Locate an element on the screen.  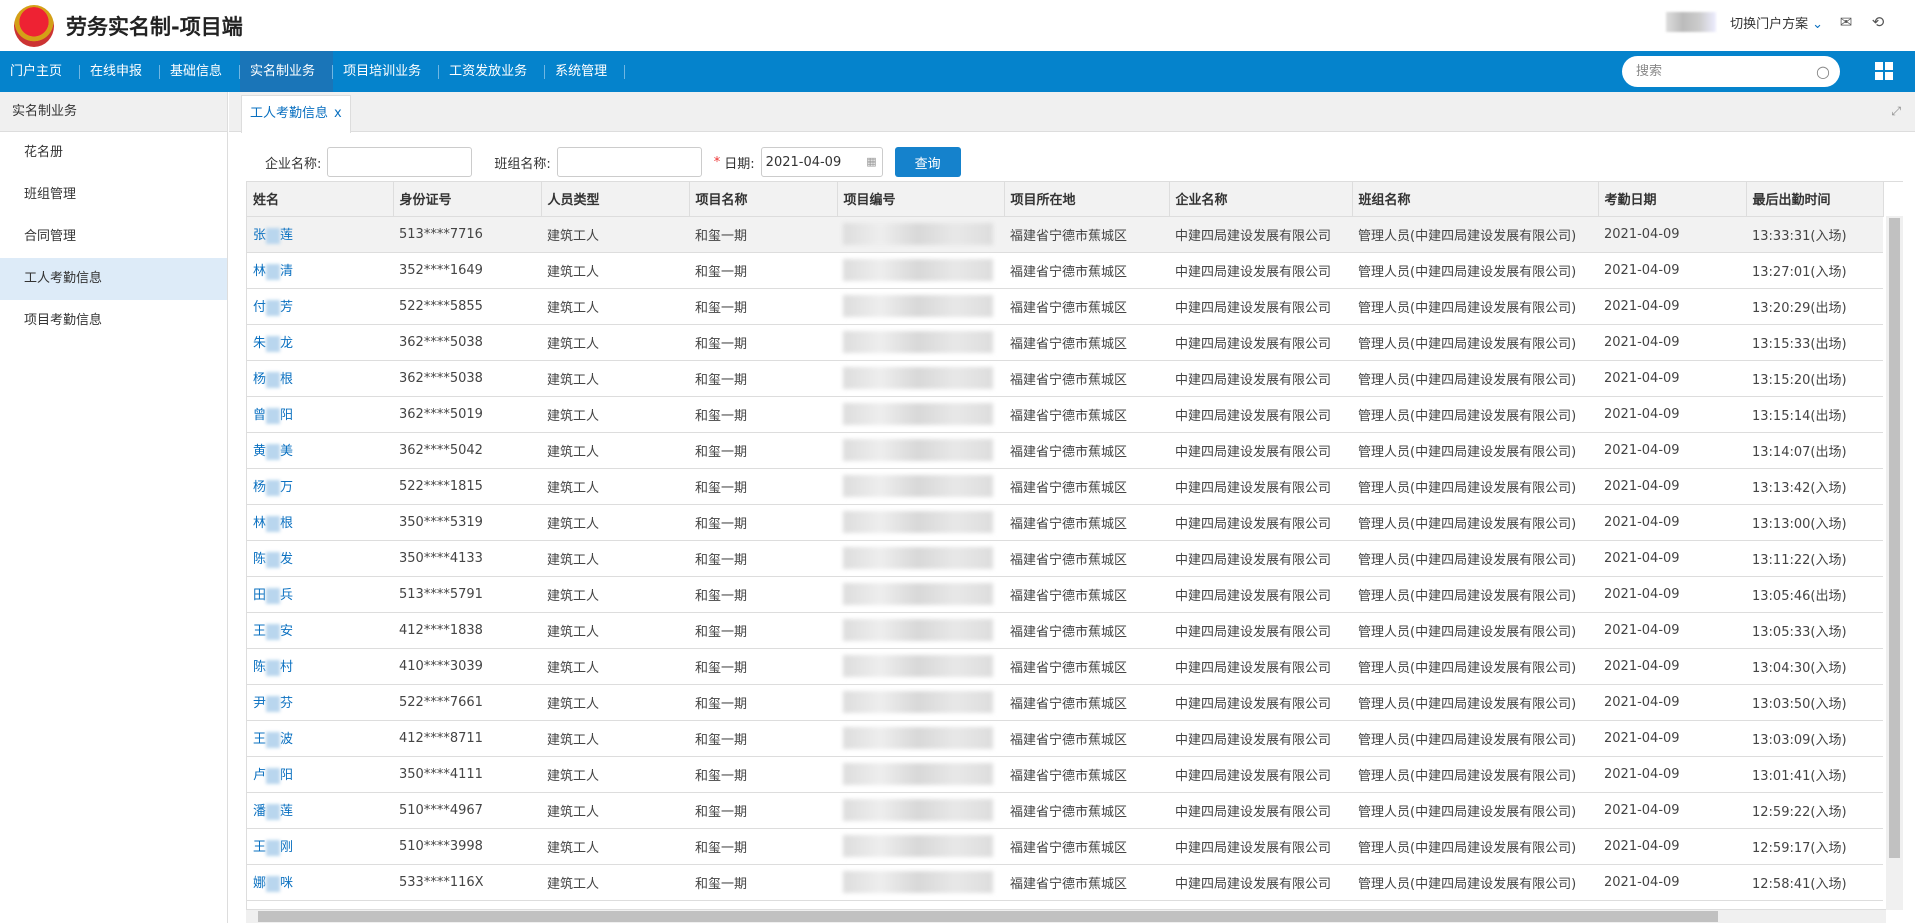
apps-icon is located at coordinates (1884, 71).